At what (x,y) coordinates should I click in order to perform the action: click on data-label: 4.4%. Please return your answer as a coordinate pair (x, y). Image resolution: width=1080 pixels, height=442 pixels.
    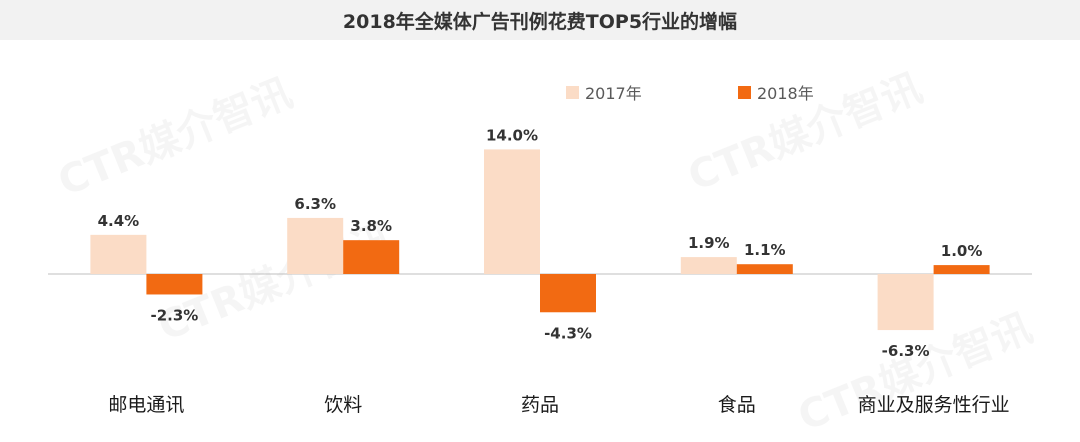
    Looking at the image, I should click on (119, 221).